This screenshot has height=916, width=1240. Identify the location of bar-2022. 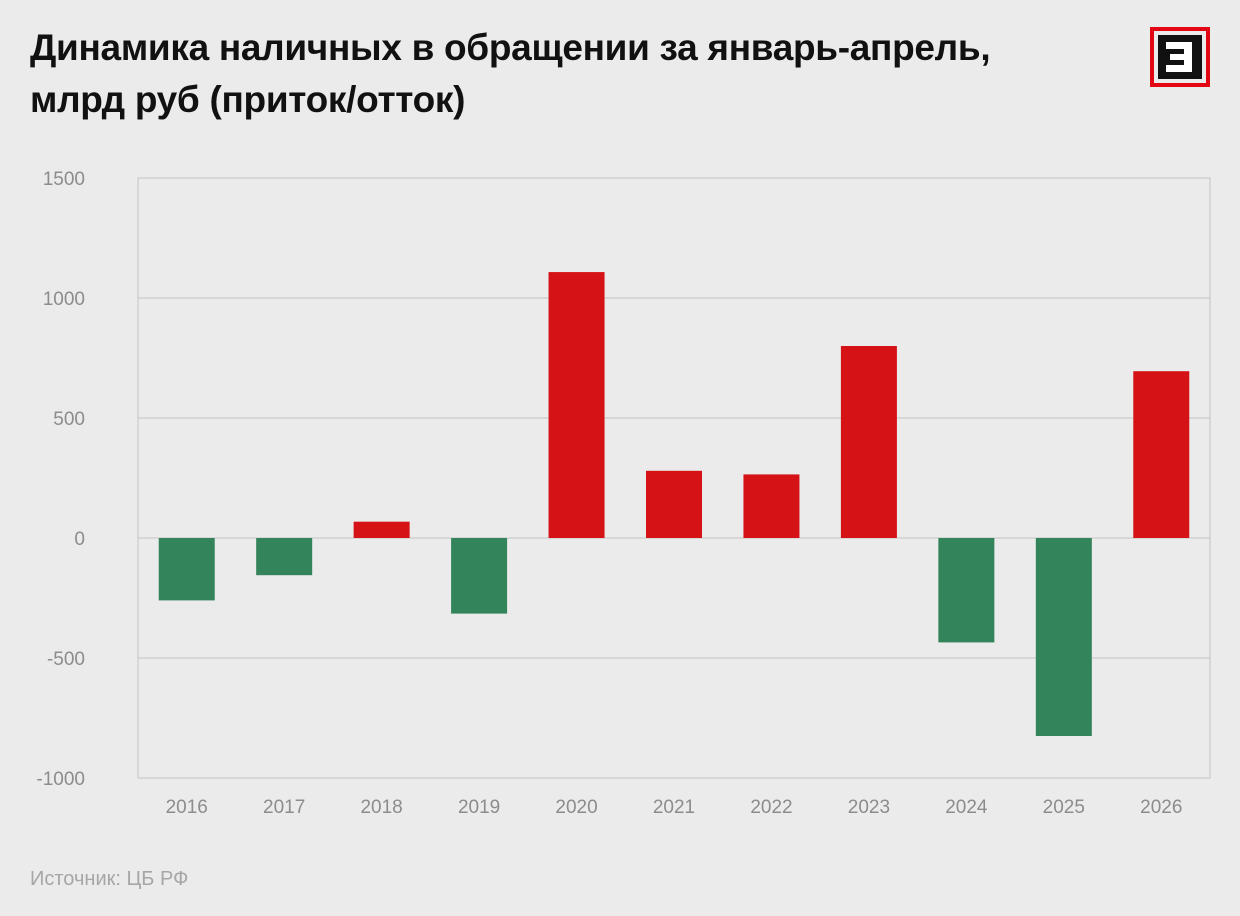
(771, 506).